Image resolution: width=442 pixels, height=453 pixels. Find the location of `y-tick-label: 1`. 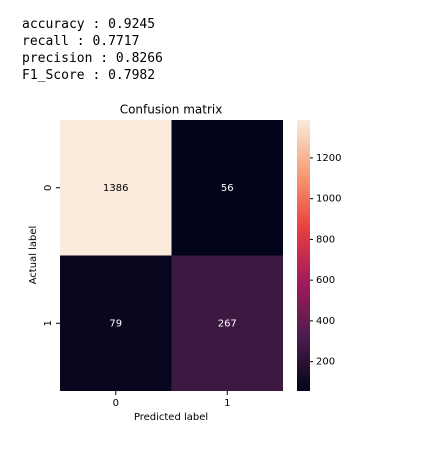

y-tick-label: 1 is located at coordinates (48, 323).